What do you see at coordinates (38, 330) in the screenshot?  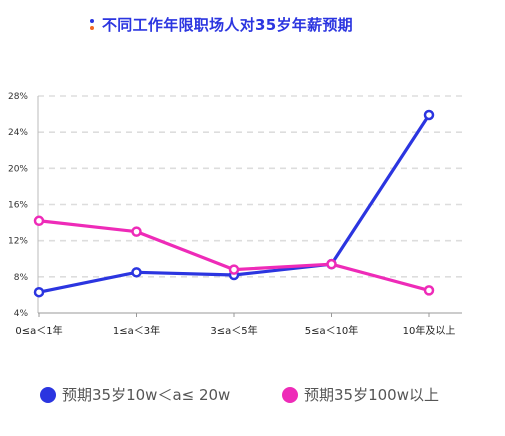 I see `x-tick-label: 0≤a＜1年` at bounding box center [38, 330].